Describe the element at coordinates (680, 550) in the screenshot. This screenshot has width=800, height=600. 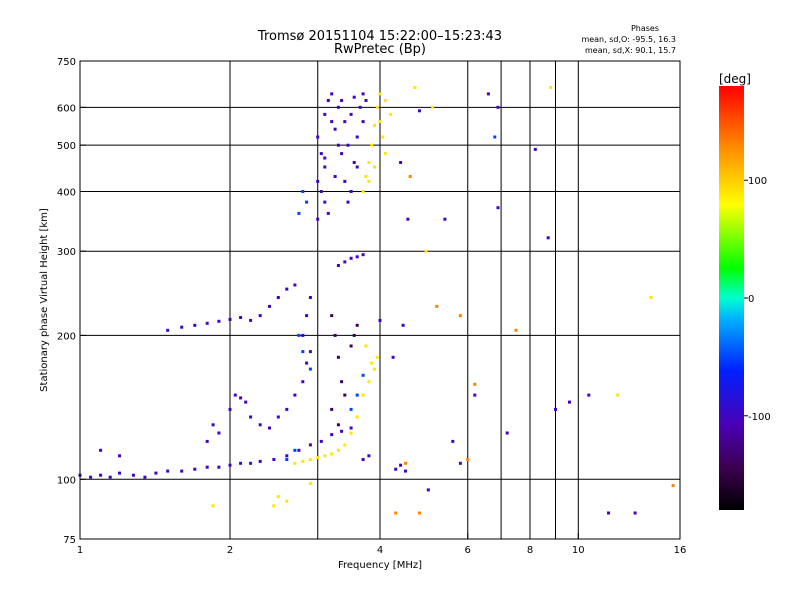
I see `x-tick-label: 16` at that location.